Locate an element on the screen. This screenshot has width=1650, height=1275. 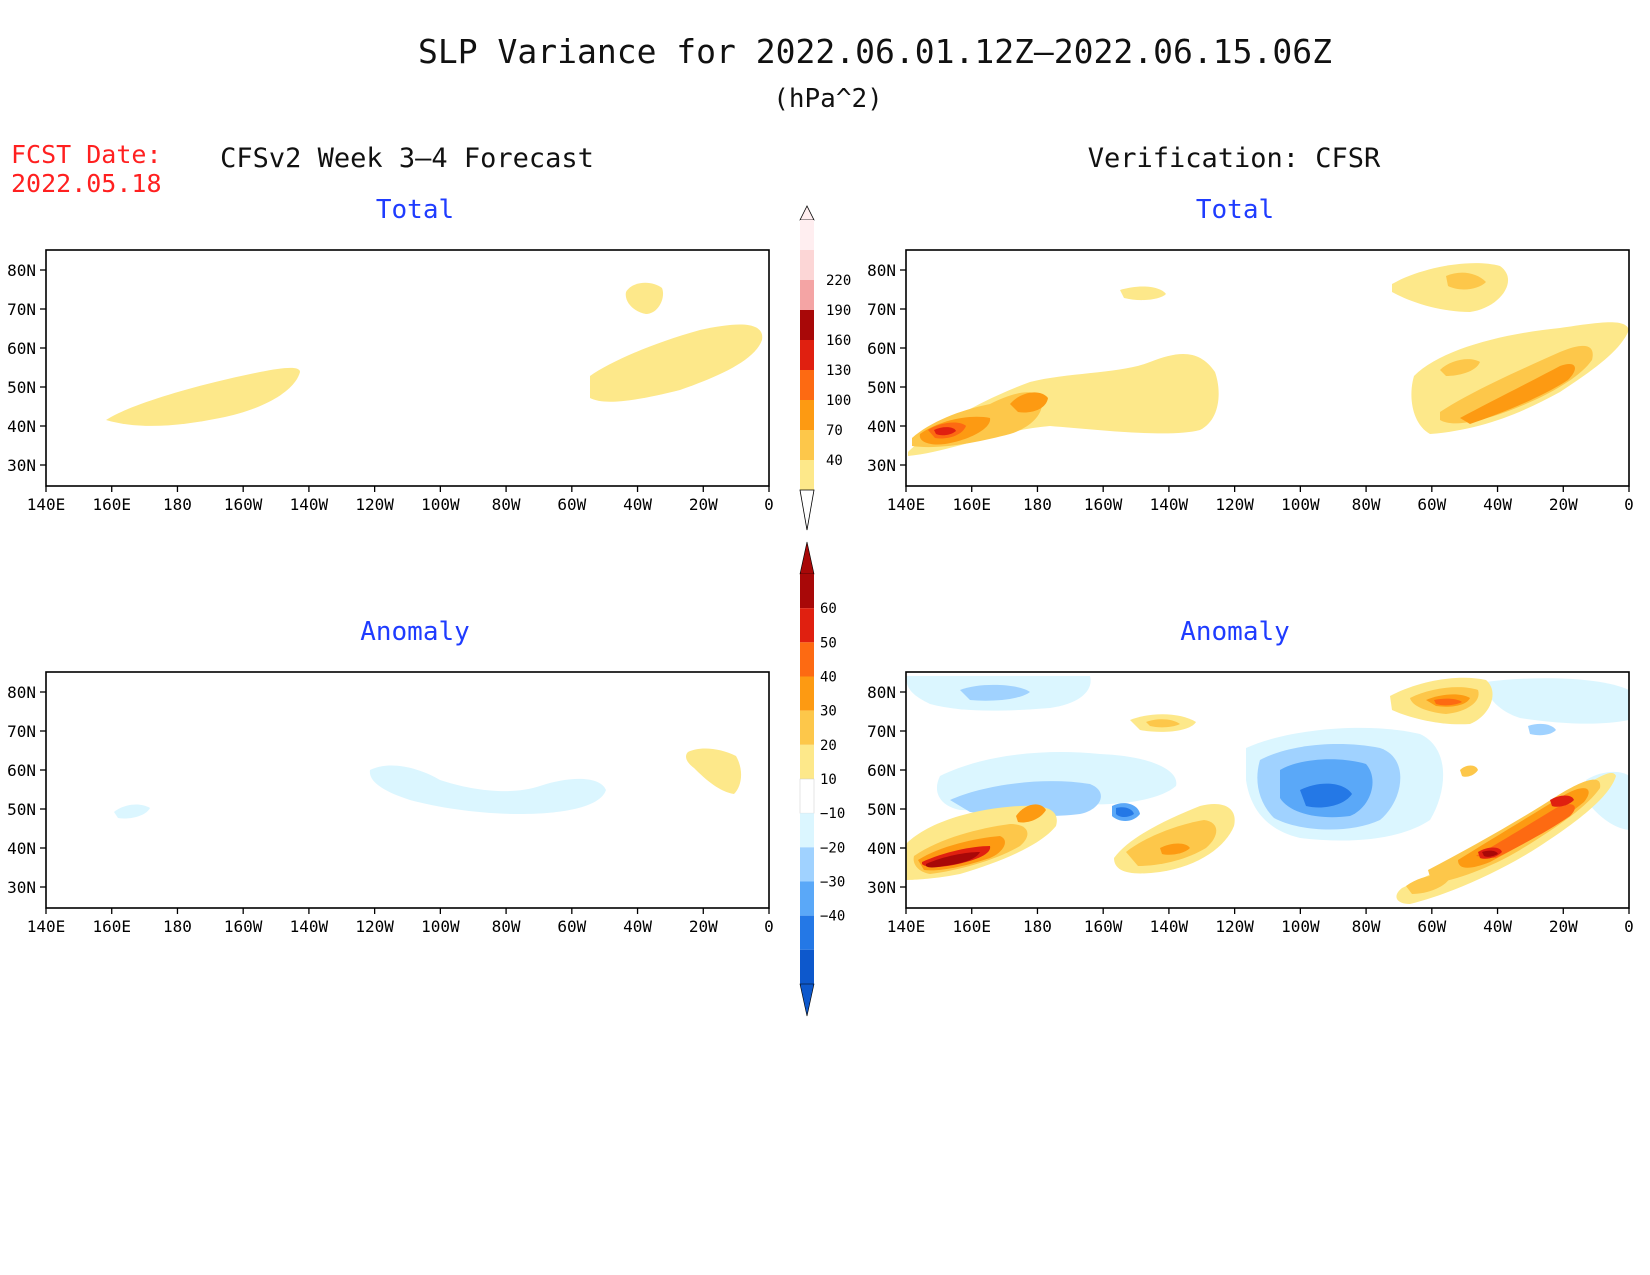
colorbar-label: 130 is located at coordinates (838, 371).